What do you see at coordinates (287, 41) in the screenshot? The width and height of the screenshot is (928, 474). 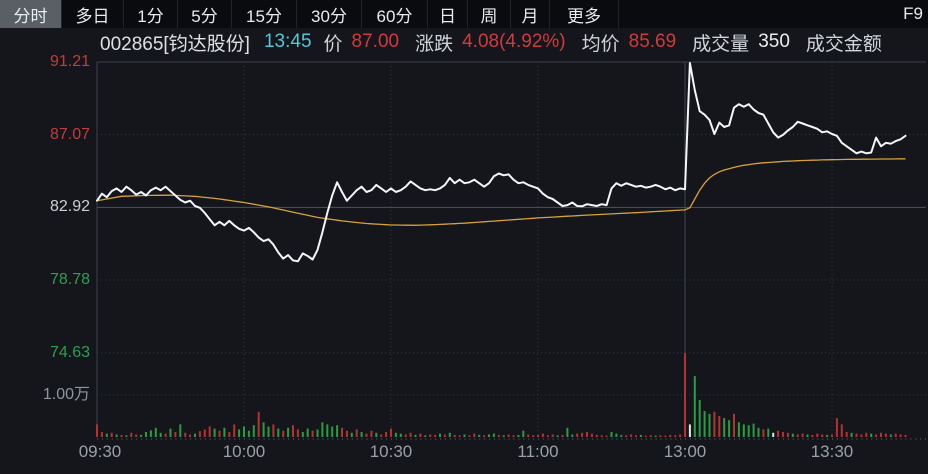 I see `quote-time: 13:45` at bounding box center [287, 41].